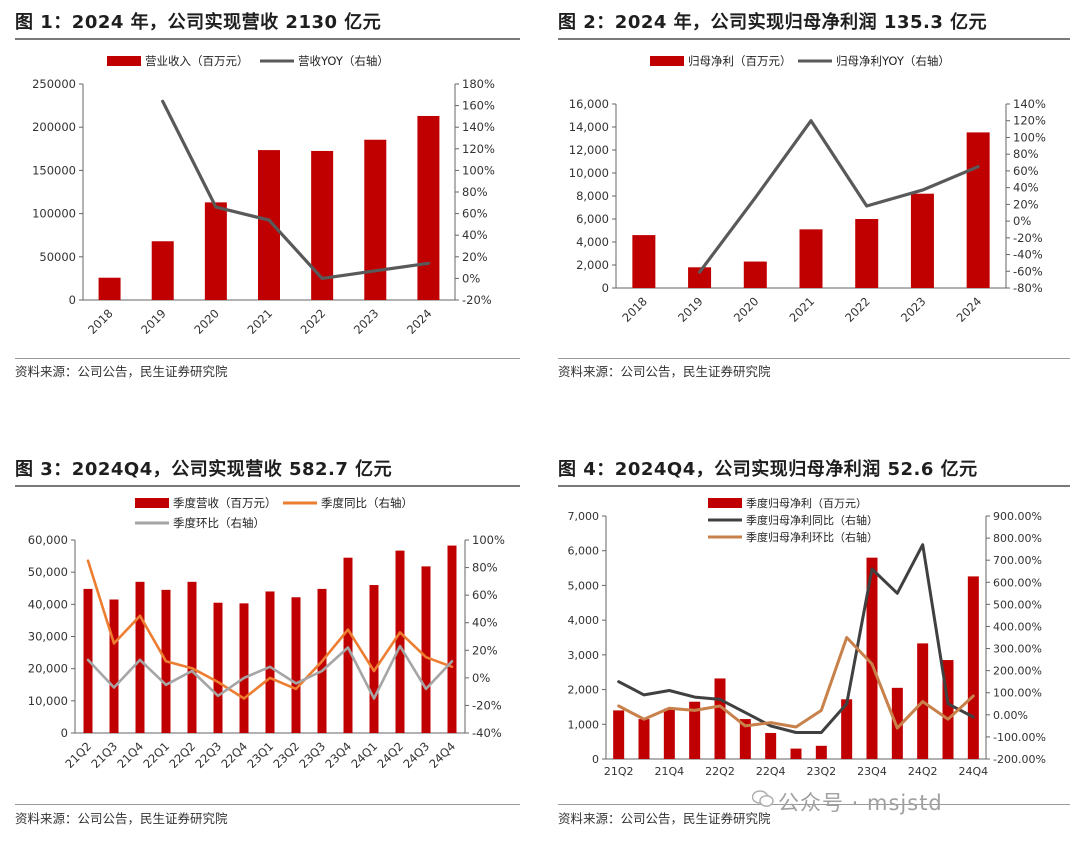 This screenshot has height=844, width=1080. Describe the element at coordinates (814, 804) in the screenshot. I see `source-rule` at that location.